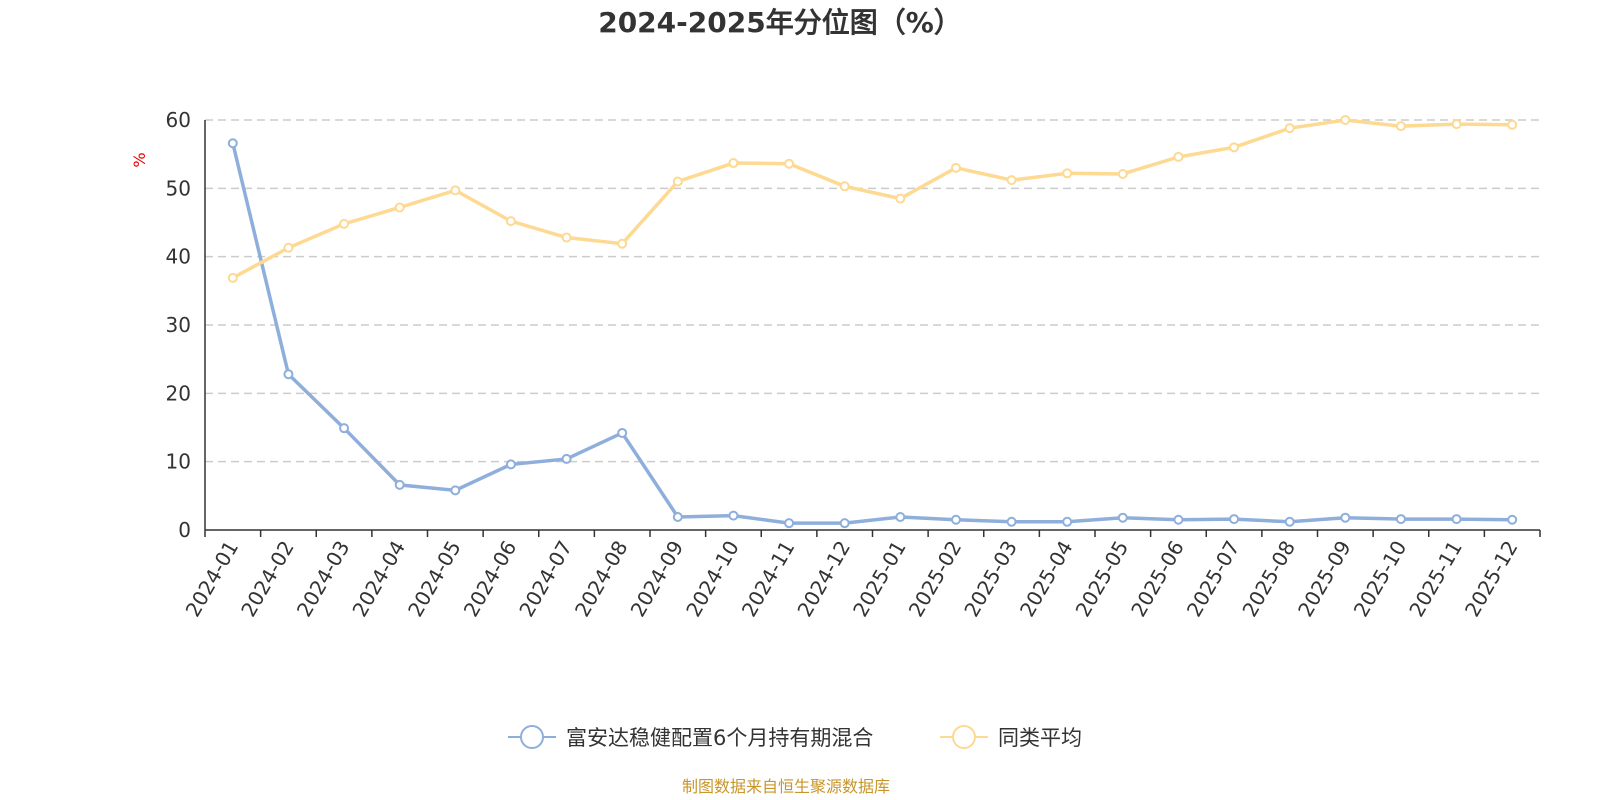  What do you see at coordinates (139, 159) in the screenshot?
I see `y-axis-unit: %` at bounding box center [139, 159].